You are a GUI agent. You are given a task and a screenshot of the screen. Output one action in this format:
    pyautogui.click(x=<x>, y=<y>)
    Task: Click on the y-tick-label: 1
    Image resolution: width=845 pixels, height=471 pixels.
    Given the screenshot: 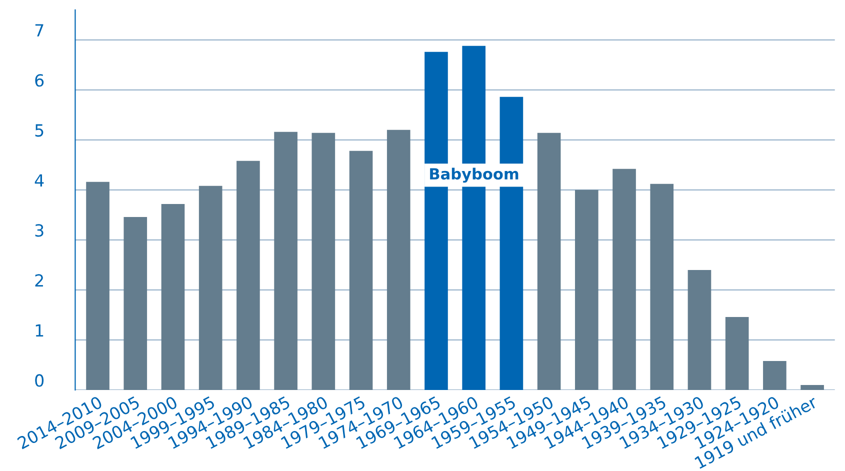 What is the action you would take?
    pyautogui.click(x=40, y=330)
    